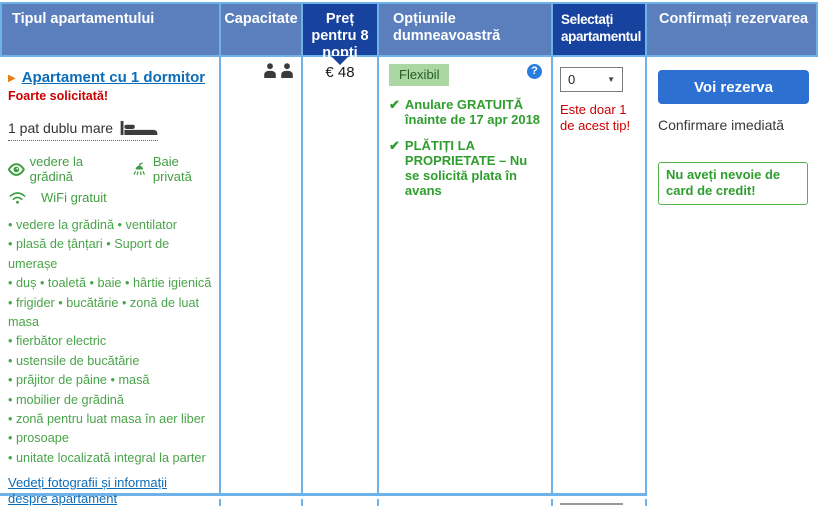 This screenshot has height=506, width=820. Describe the element at coordinates (472, 112) in the screenshot. I see `option-text: Anulare GRATUITĂ înainte de 17 apr 2018` at that location.